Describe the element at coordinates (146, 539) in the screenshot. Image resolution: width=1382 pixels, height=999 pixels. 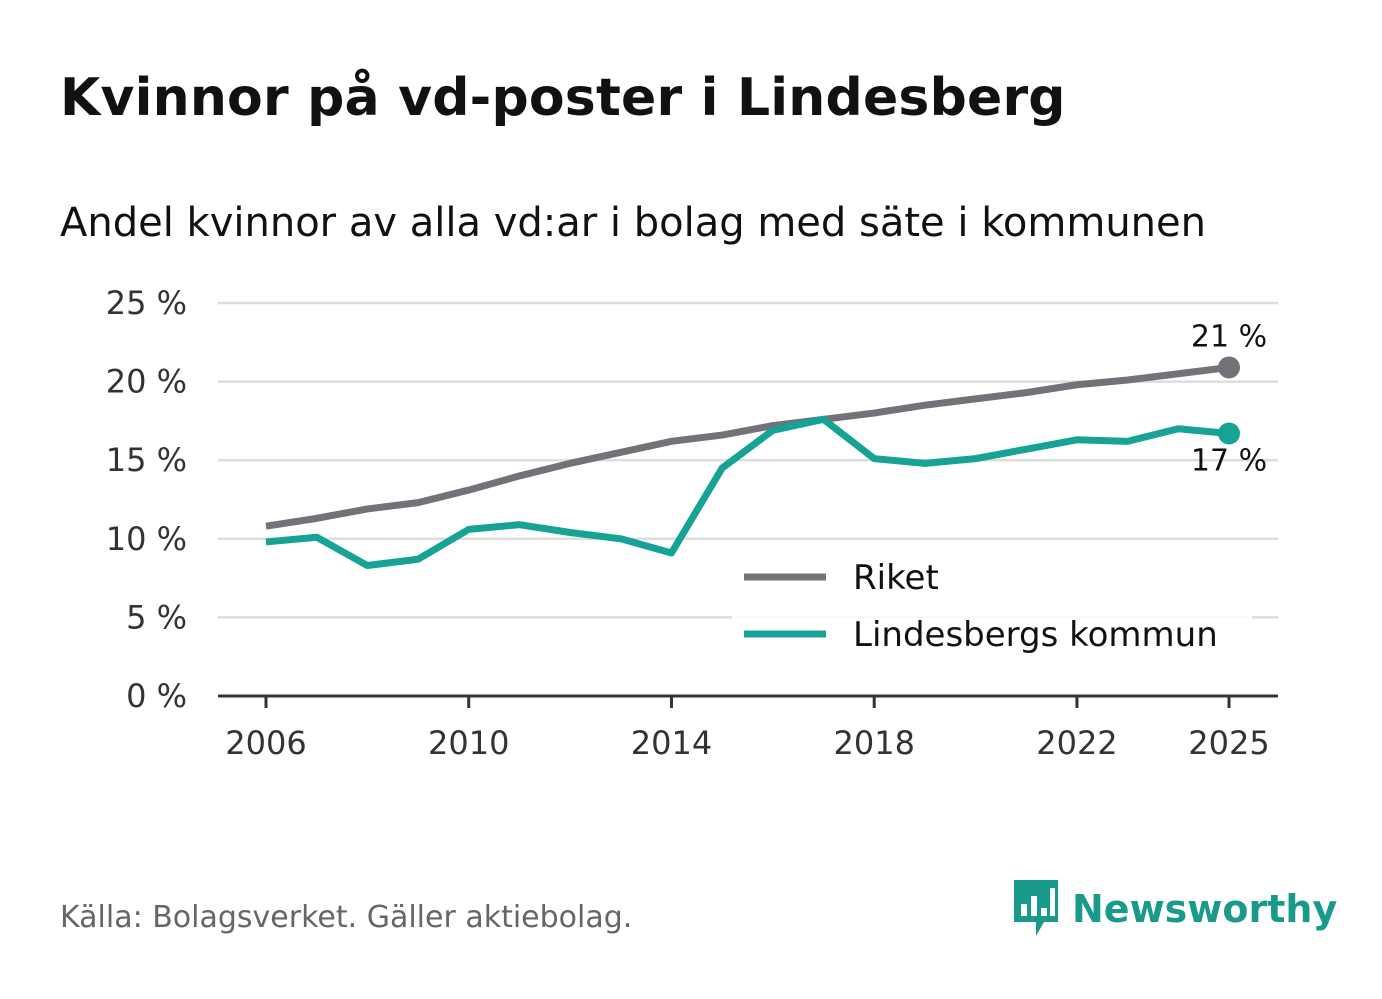
I see `y-tick-label: 10 %` at that location.